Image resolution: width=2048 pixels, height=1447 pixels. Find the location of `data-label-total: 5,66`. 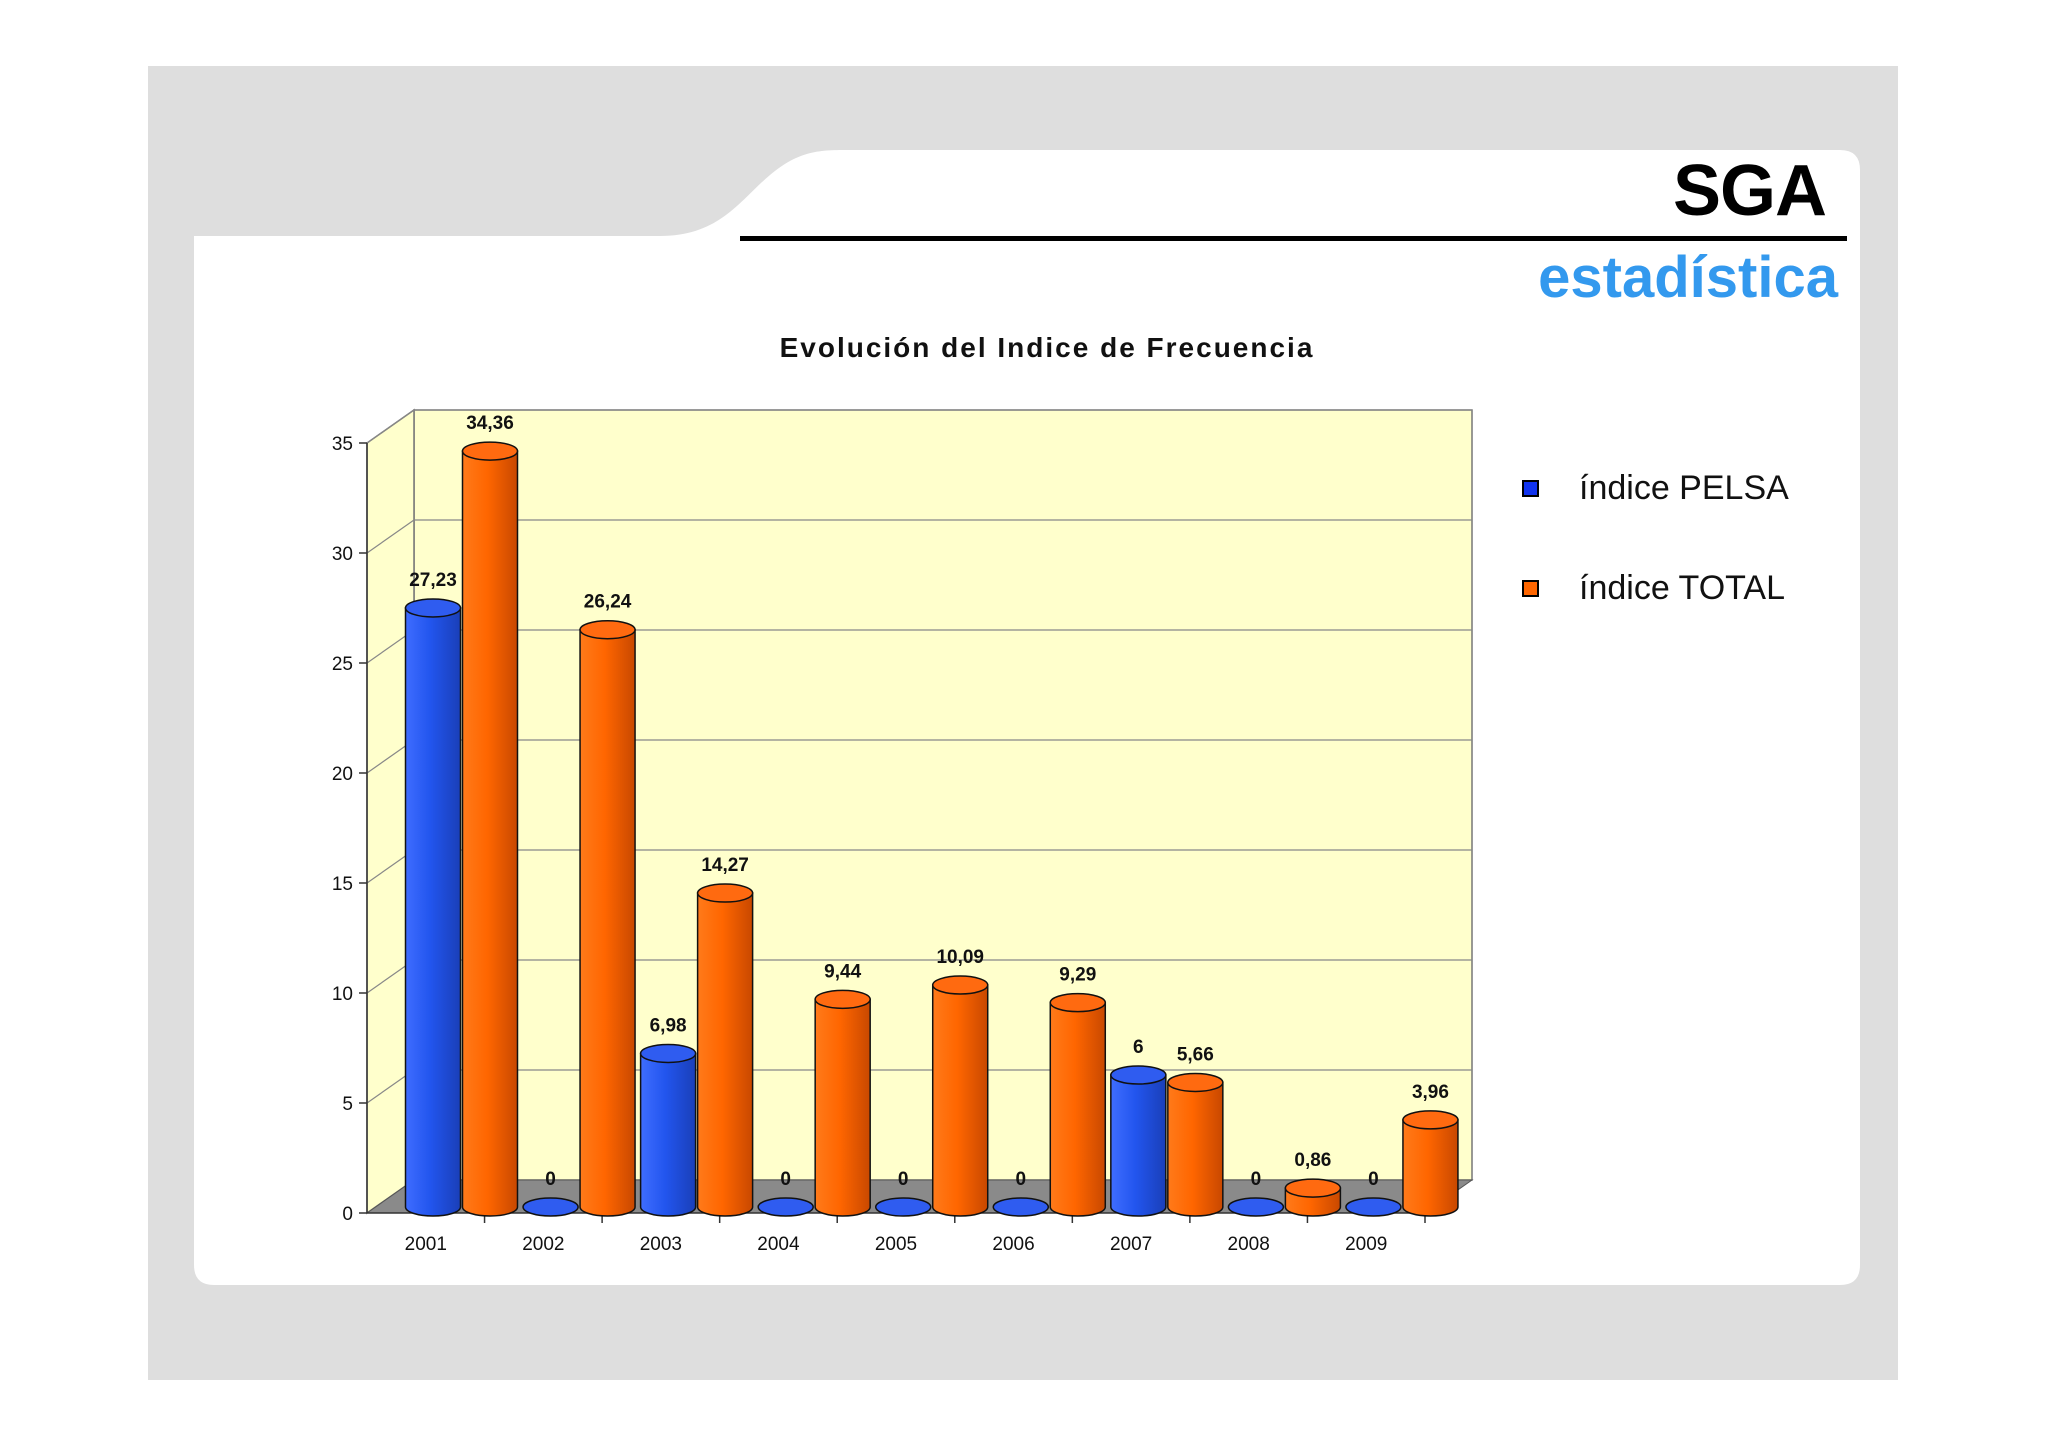

data-label-total: 5,66 is located at coordinates (1195, 1054).